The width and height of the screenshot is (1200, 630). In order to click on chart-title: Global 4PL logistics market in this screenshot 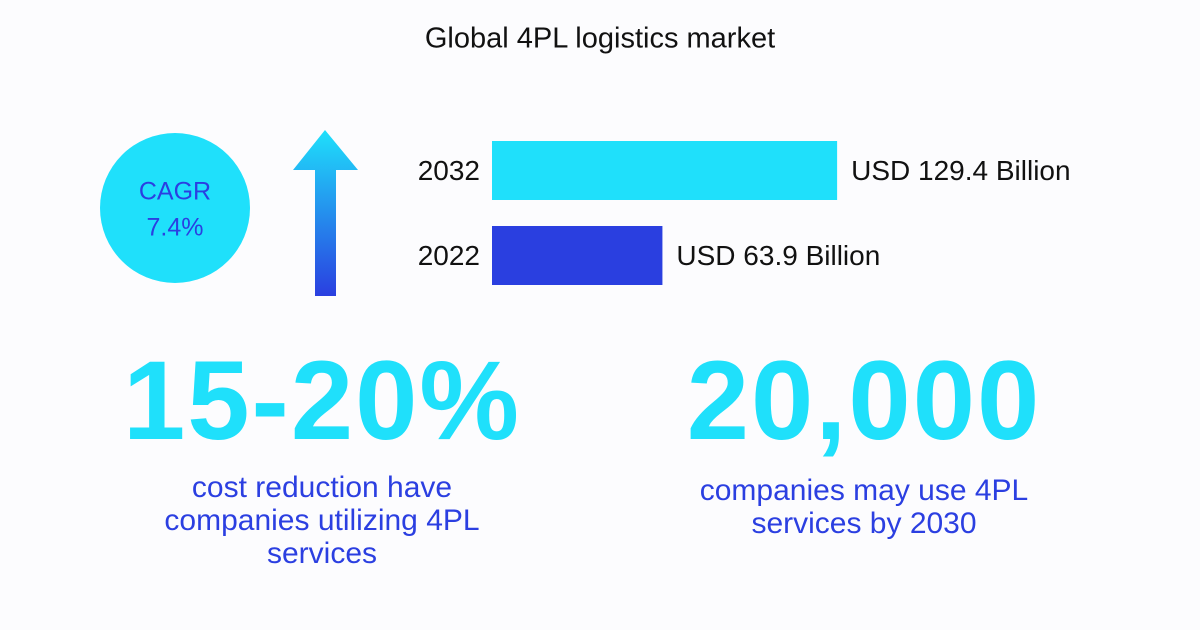, I will do `click(600, 39)`.